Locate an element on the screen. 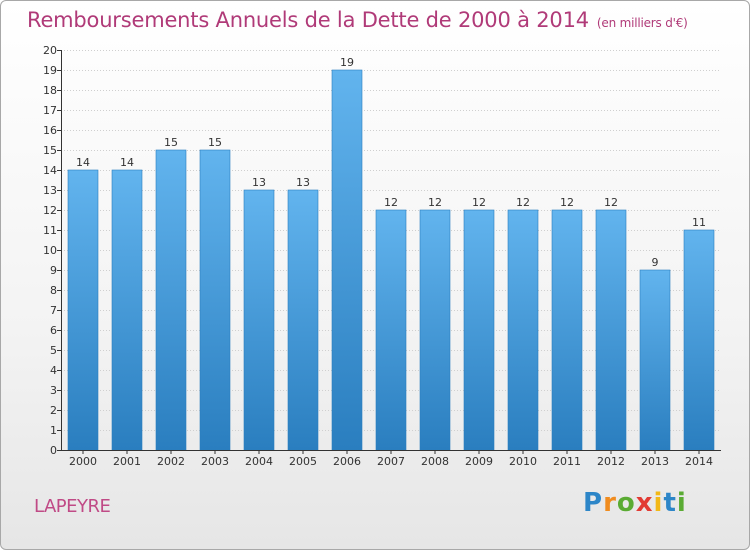 The height and width of the screenshot is (550, 750). y-tick-label: 15 is located at coordinates (50, 150).